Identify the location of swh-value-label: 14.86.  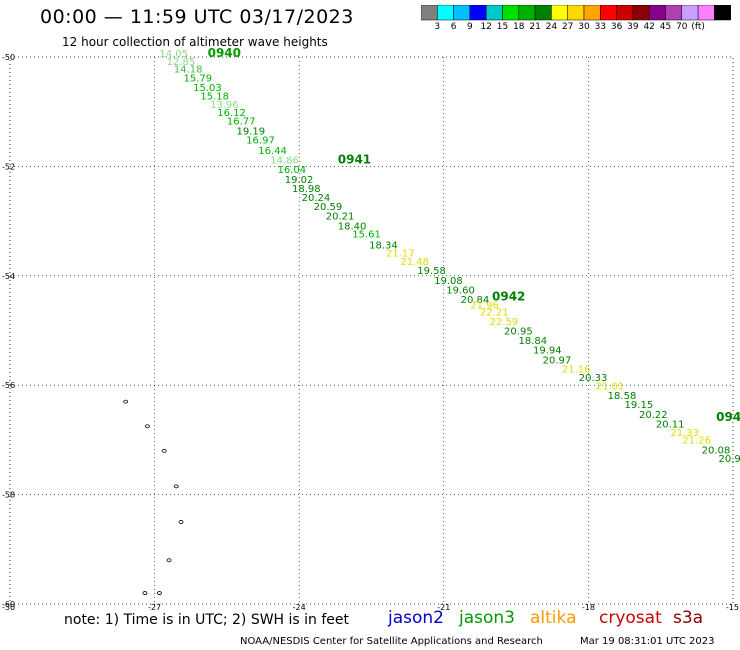
(284, 161).